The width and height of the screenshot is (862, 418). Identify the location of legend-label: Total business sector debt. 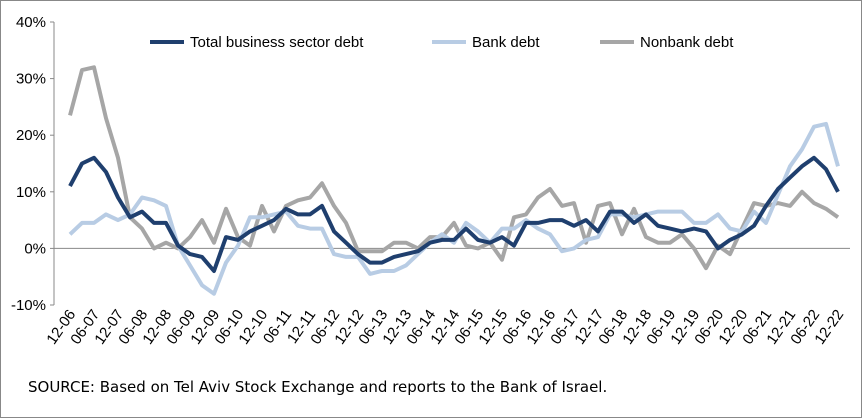
(277, 42).